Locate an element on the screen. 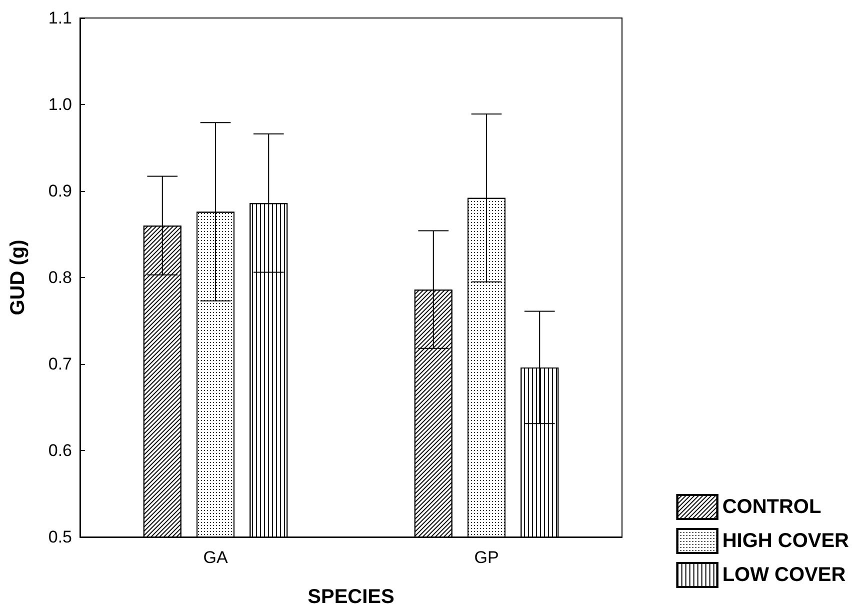  x-axis-title: SPECIES is located at coordinates (351, 597).